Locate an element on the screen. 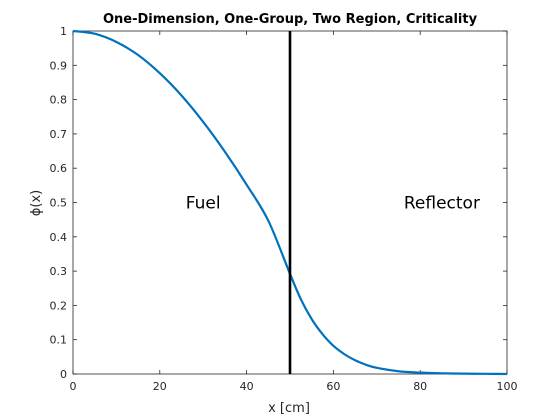 The height and width of the screenshot is (420, 560). y-axis-label: ϕ(x) is located at coordinates (36, 203).